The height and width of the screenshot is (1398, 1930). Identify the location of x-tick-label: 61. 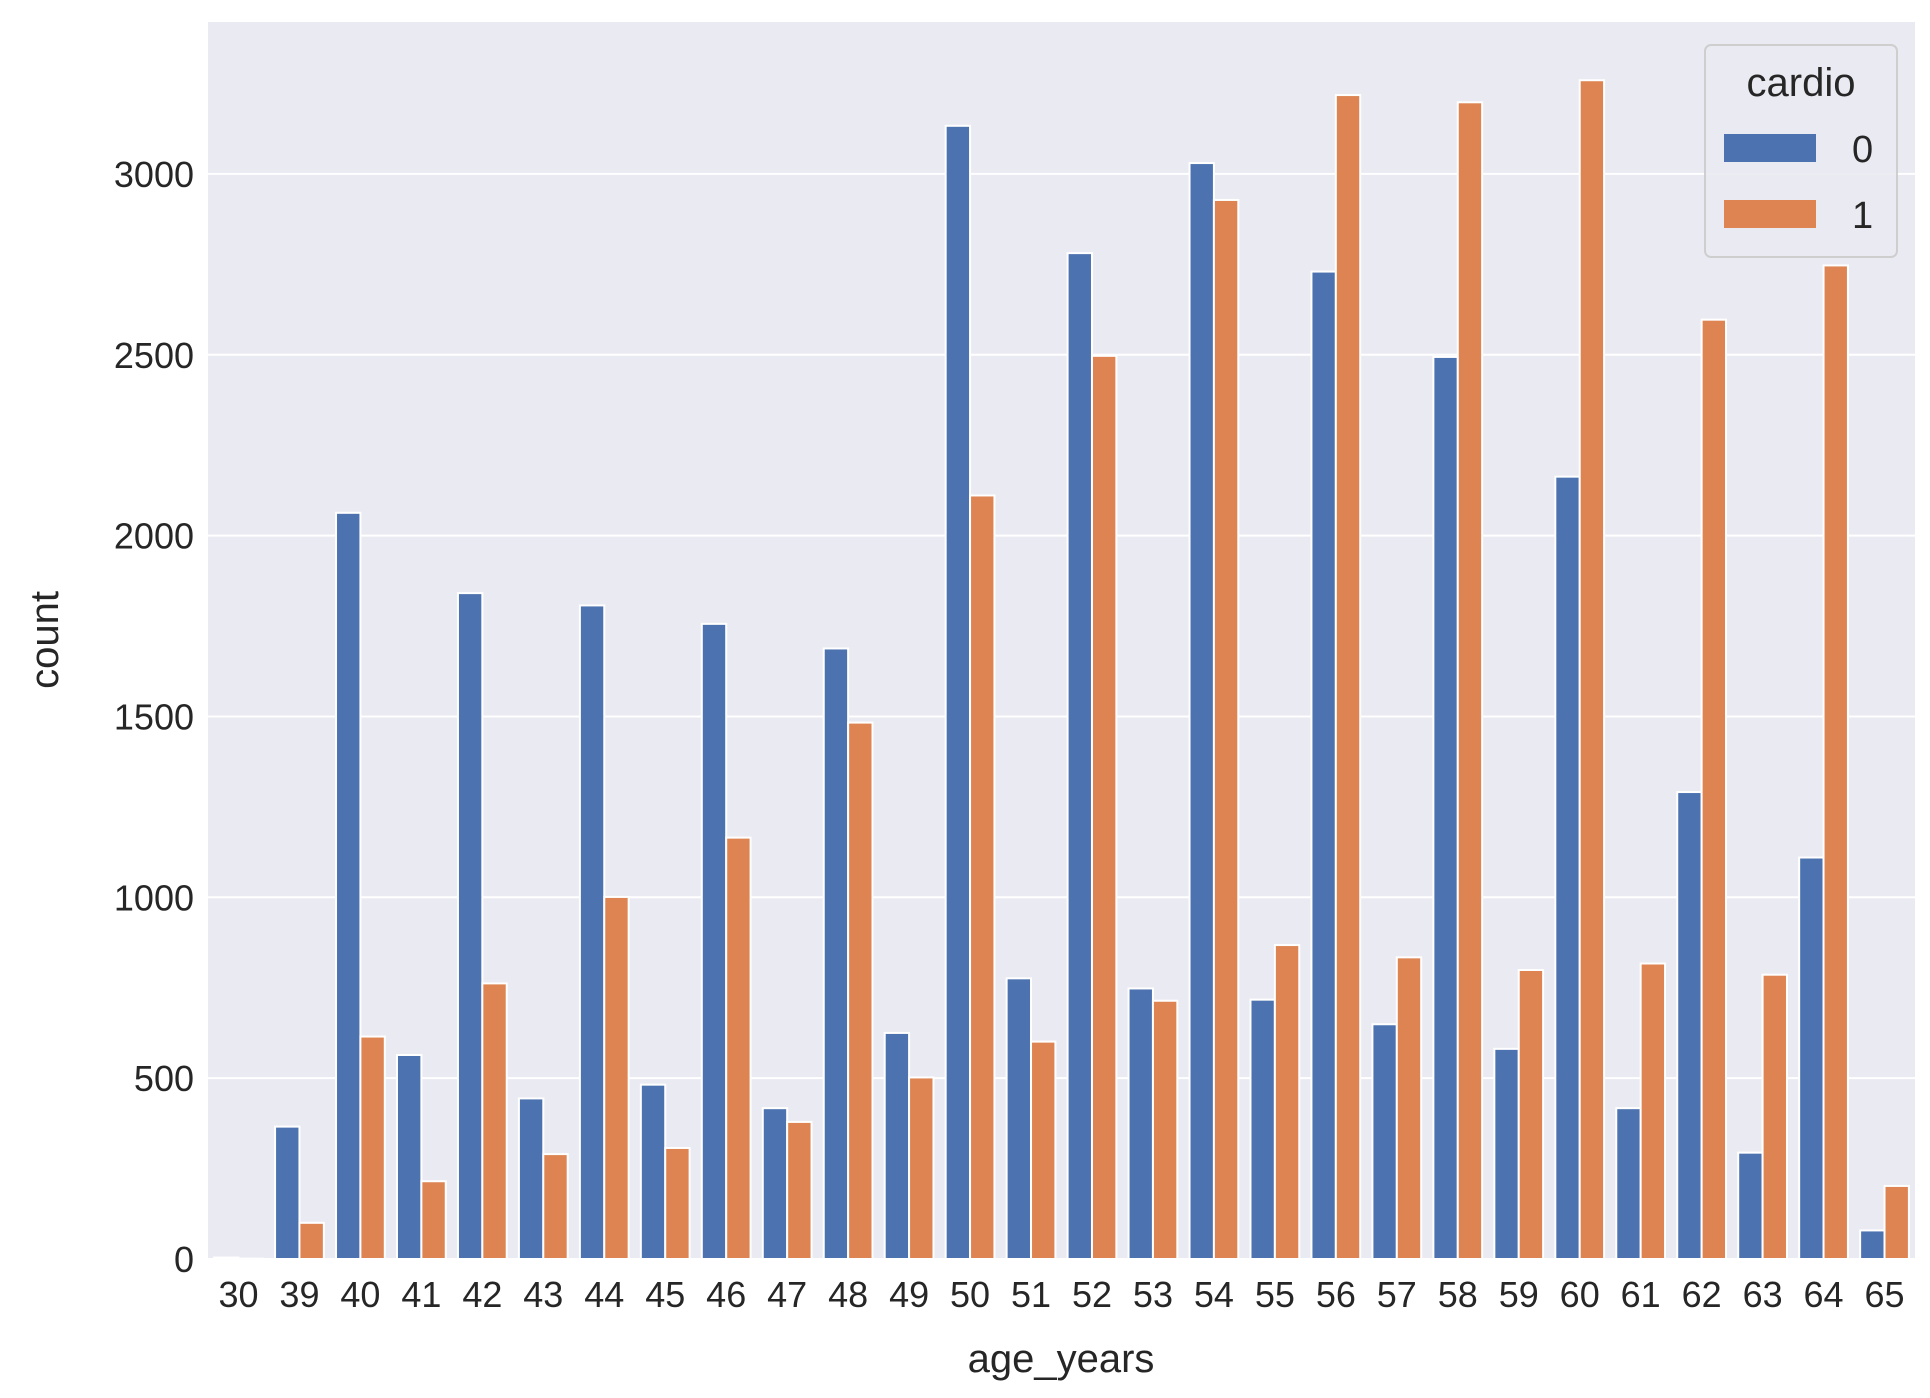
(1641, 1294).